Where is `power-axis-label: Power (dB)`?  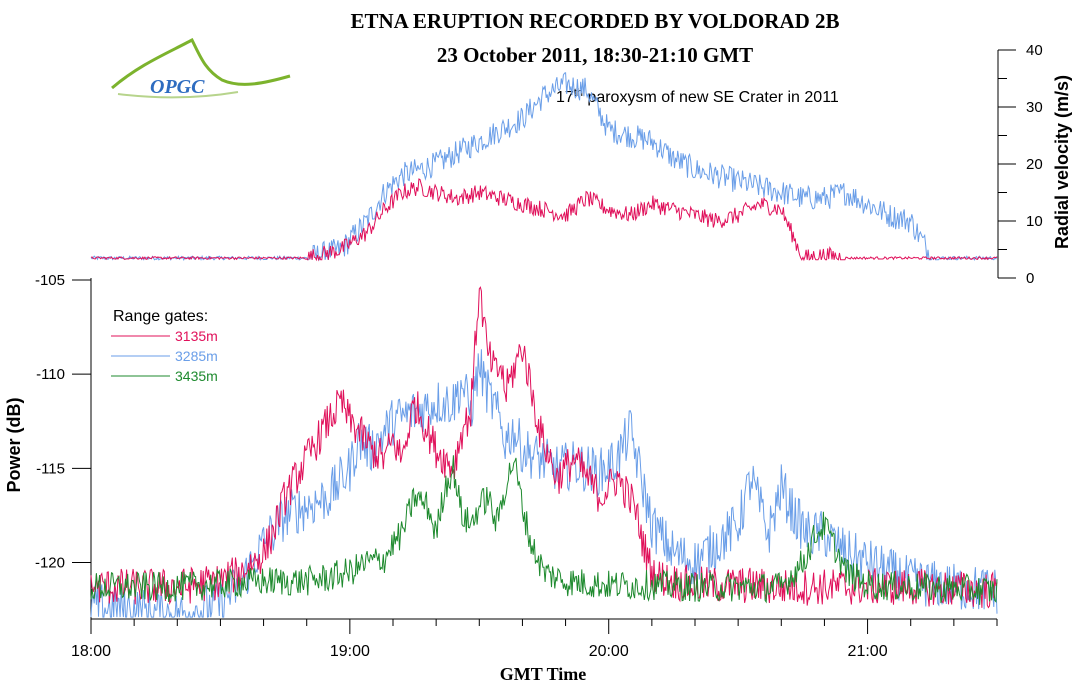 power-axis-label: Power (dB) is located at coordinates (14, 444).